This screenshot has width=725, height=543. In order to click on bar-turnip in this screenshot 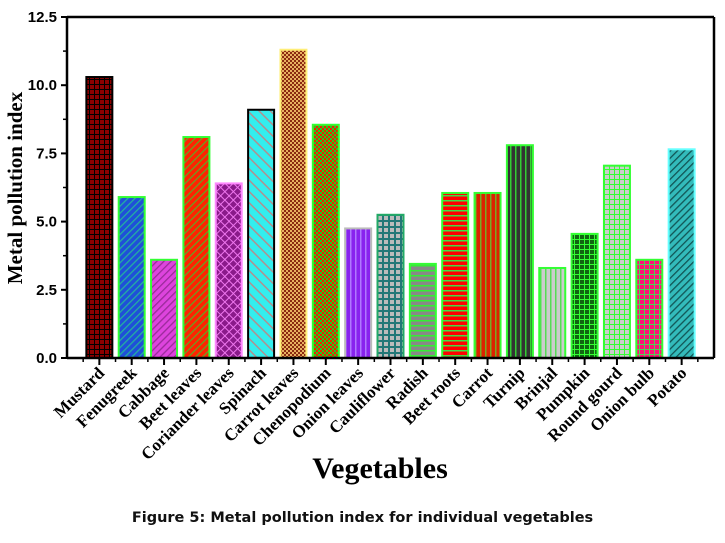, I will do `click(519, 251)`.